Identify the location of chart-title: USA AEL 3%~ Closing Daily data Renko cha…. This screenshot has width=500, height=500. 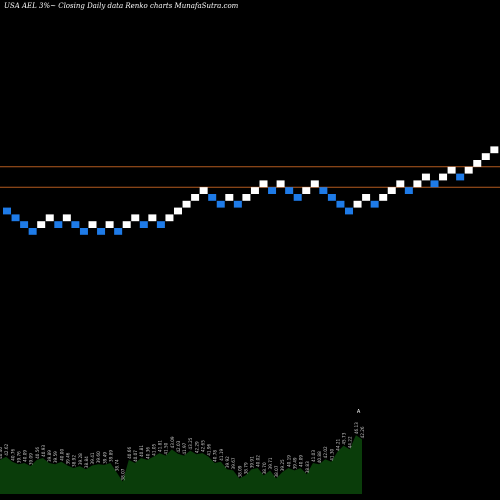
(121, 6).